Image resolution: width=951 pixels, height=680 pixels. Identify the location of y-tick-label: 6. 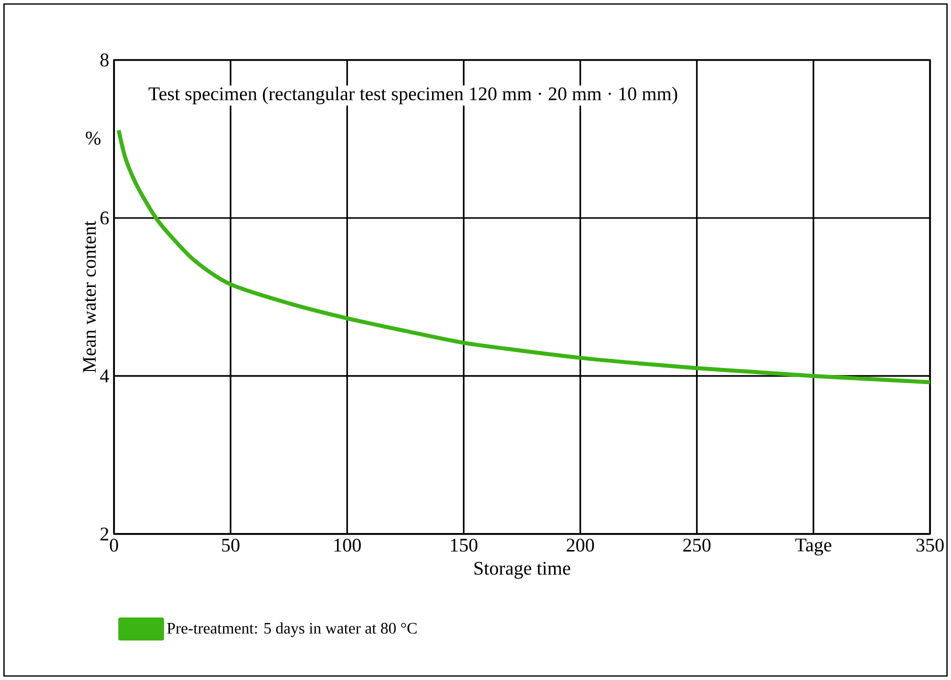
(104, 218).